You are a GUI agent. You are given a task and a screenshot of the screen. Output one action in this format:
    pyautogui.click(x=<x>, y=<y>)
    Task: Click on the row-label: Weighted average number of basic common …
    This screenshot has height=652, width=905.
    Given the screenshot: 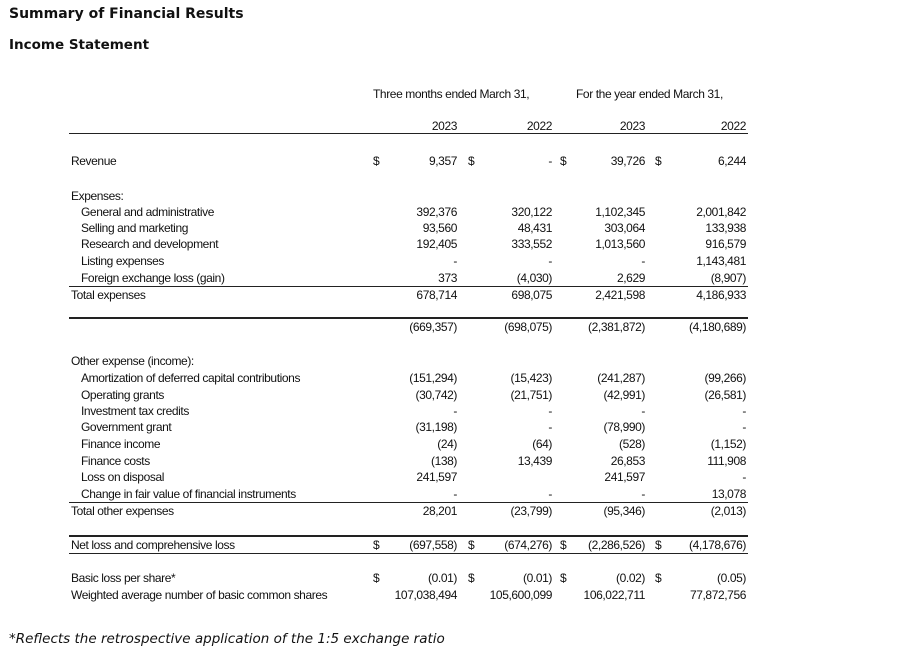 What is the action you would take?
    pyautogui.click(x=199, y=595)
    